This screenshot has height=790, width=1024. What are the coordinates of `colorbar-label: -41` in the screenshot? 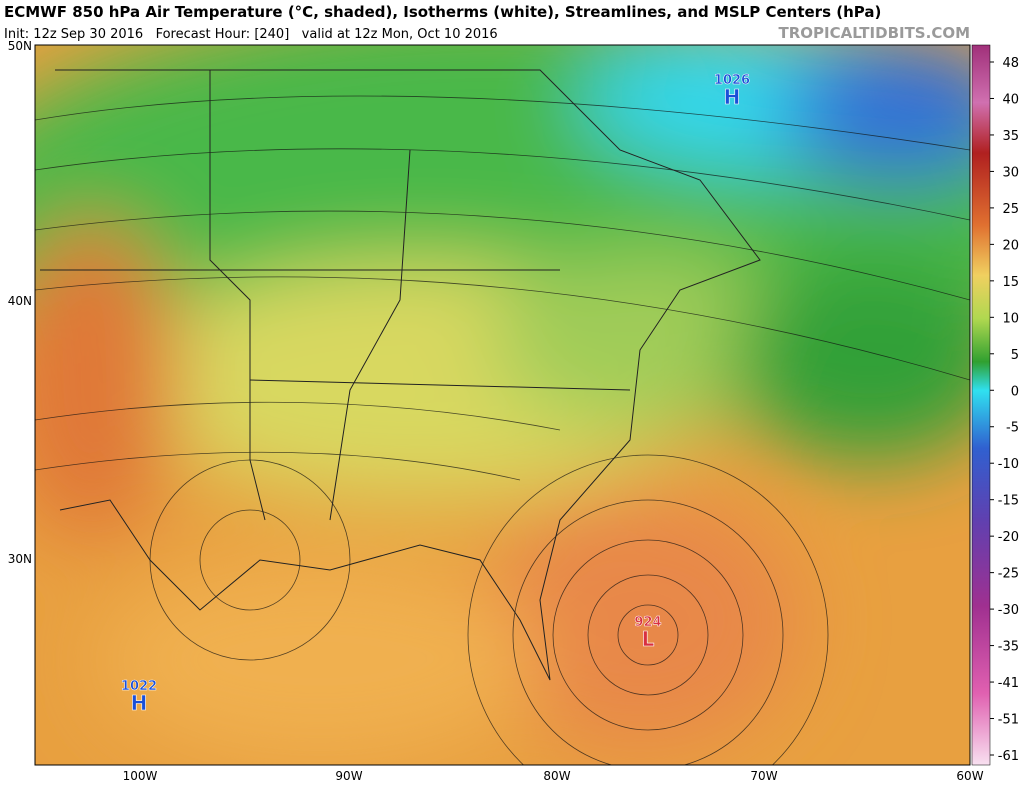 It's located at (1008, 683).